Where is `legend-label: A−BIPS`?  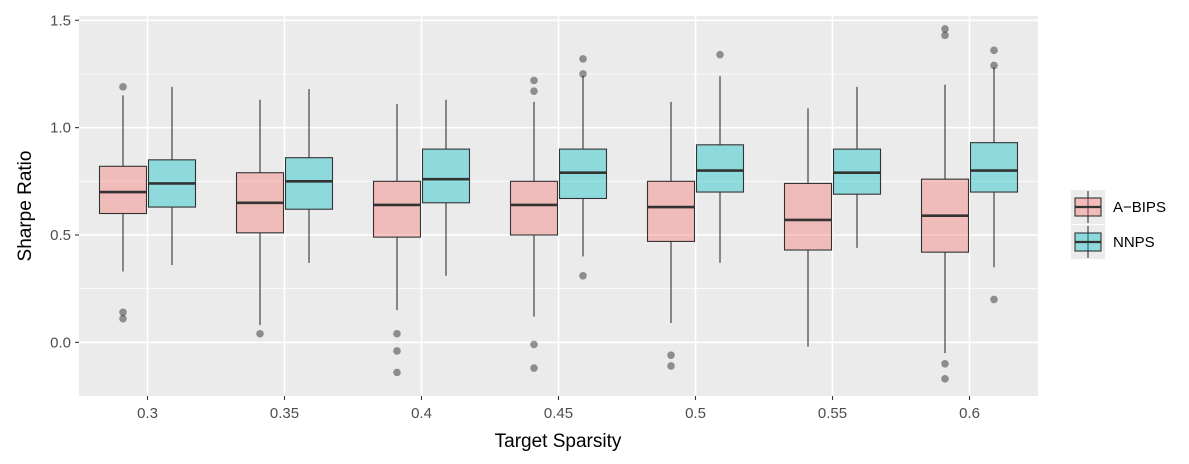 legend-label: A−BIPS is located at coordinates (1139, 207).